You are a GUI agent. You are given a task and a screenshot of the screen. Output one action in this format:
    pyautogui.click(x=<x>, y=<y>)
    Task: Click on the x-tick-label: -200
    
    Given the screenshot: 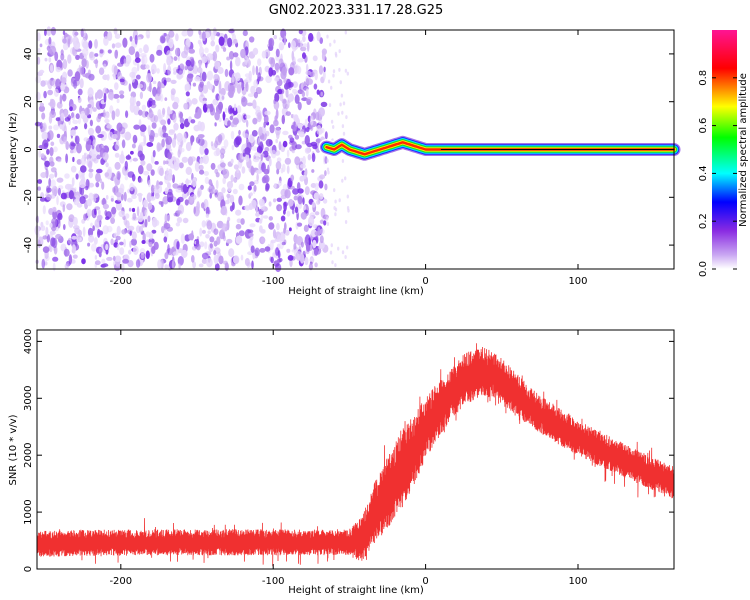 What is the action you would take?
    pyautogui.click(x=120, y=581)
    